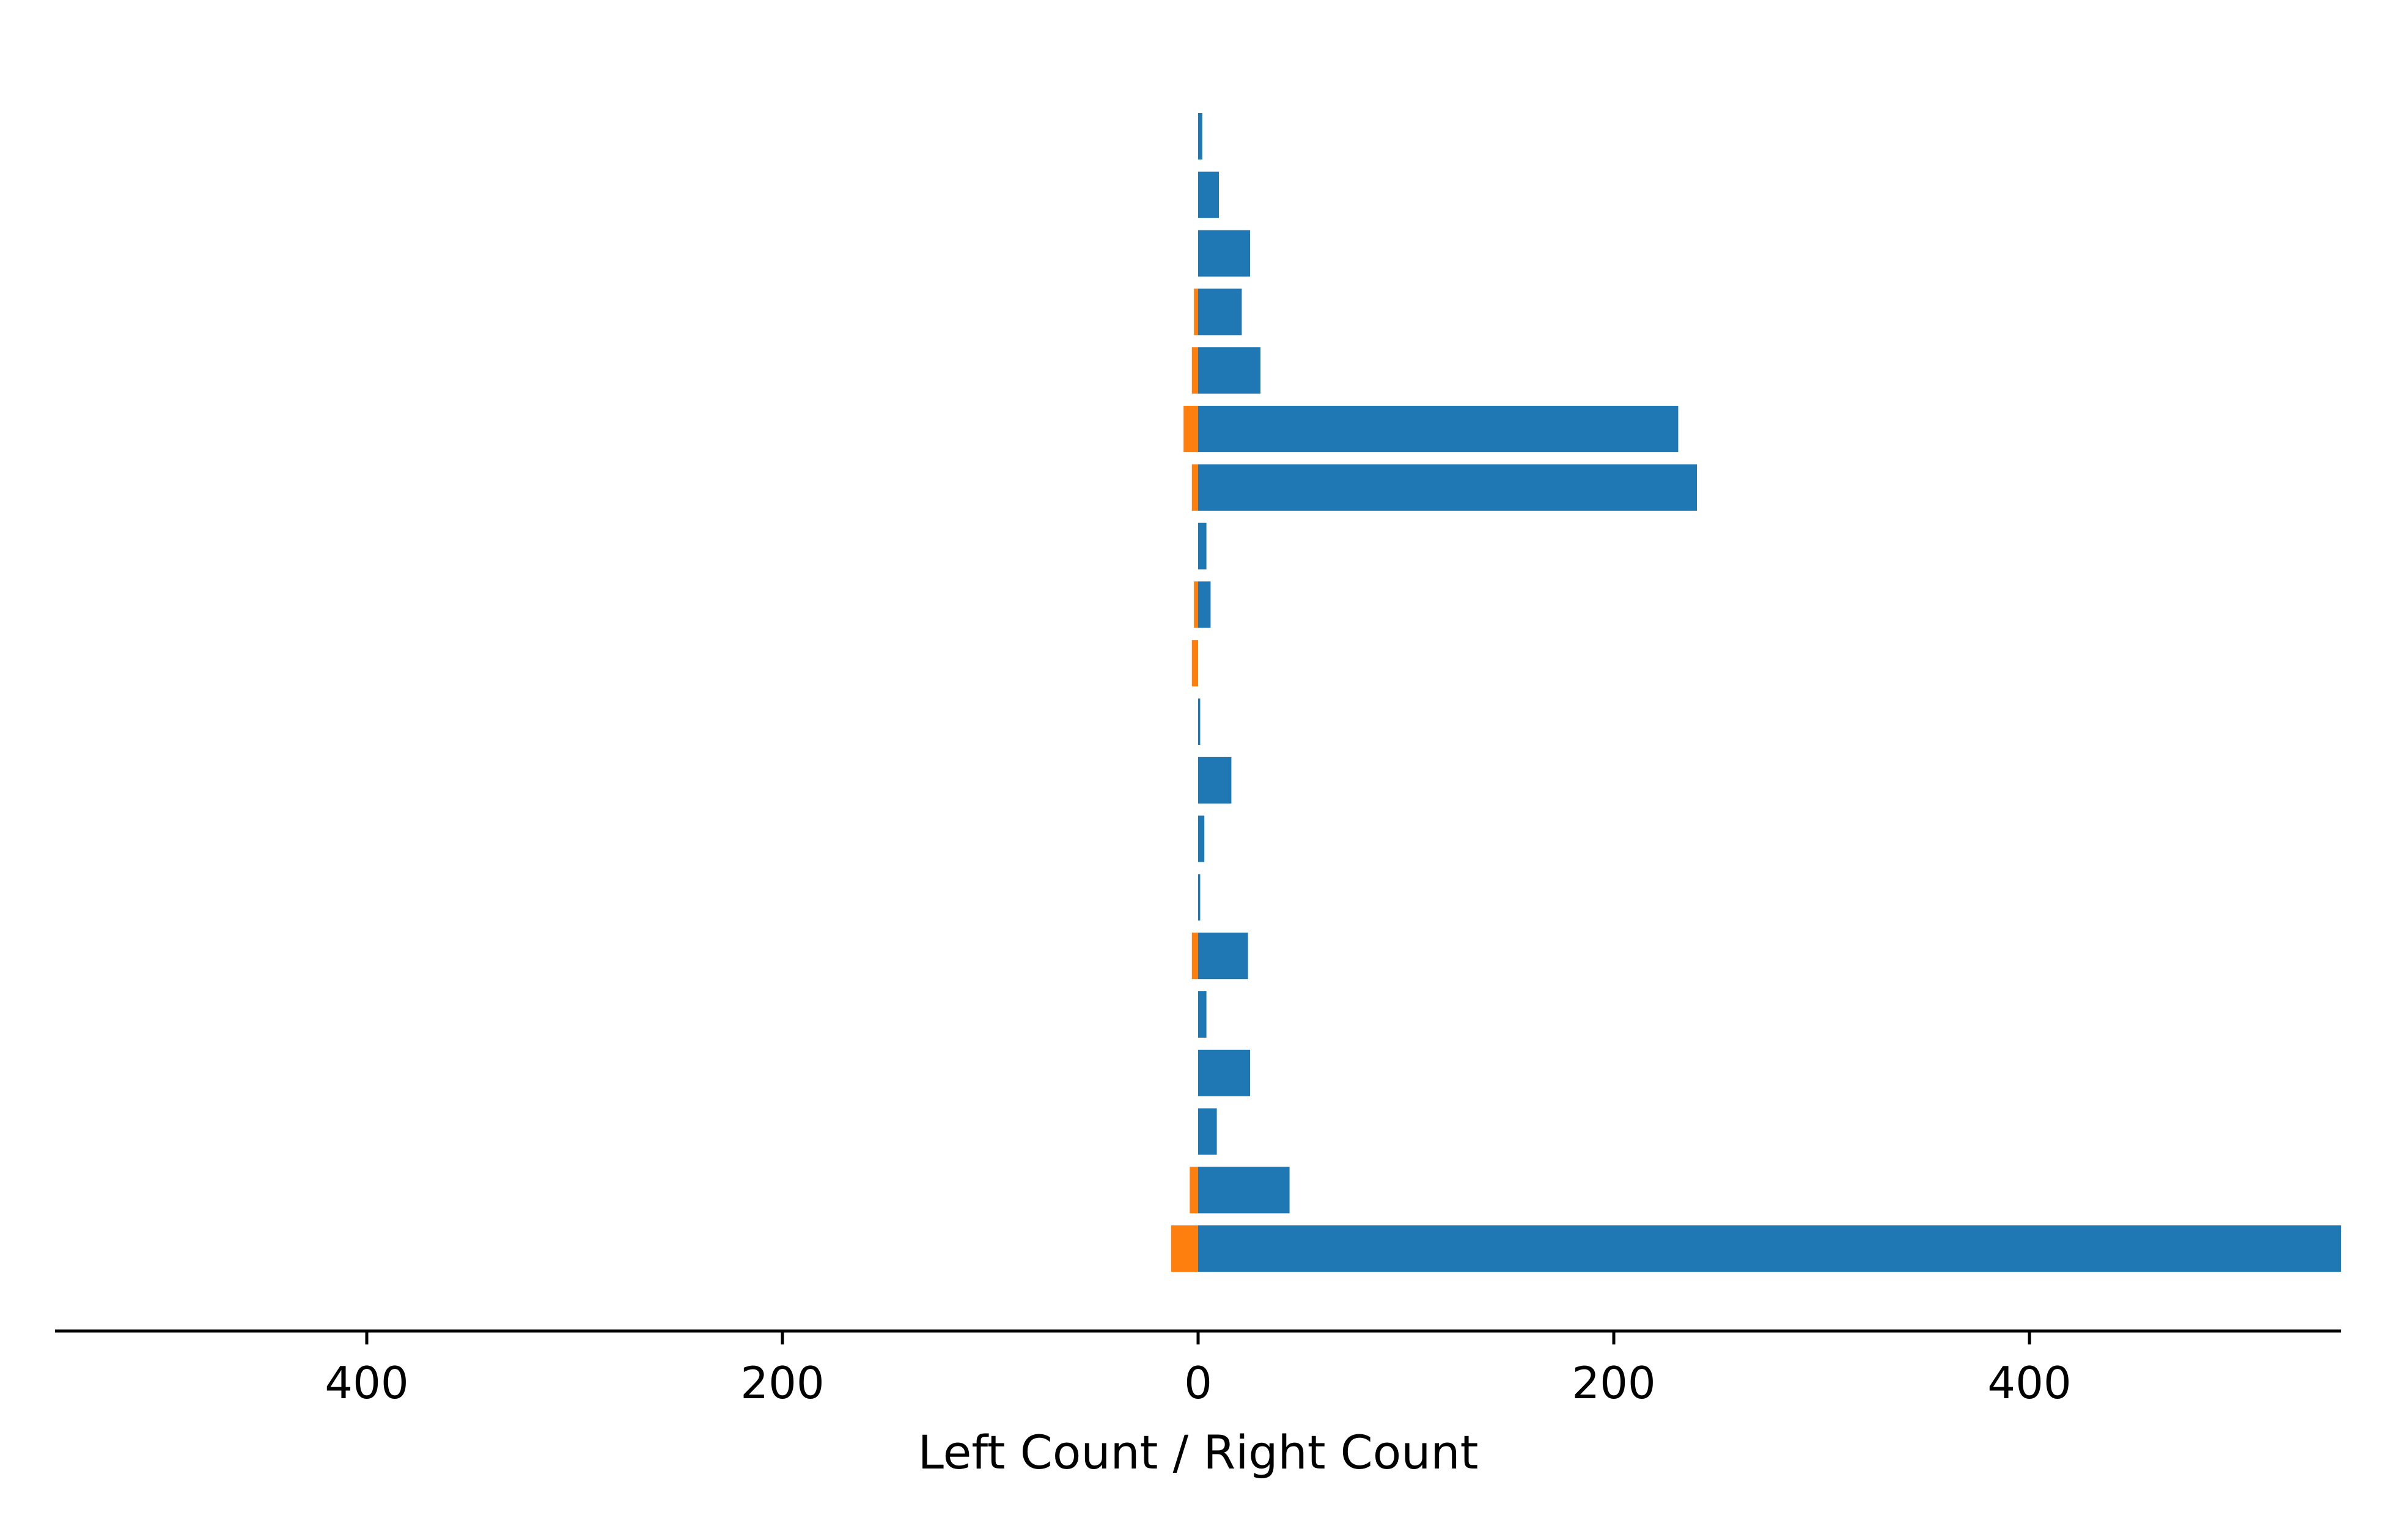  Describe the element at coordinates (782, 1383) in the screenshot. I see `x-tick-label-2: 200` at that location.